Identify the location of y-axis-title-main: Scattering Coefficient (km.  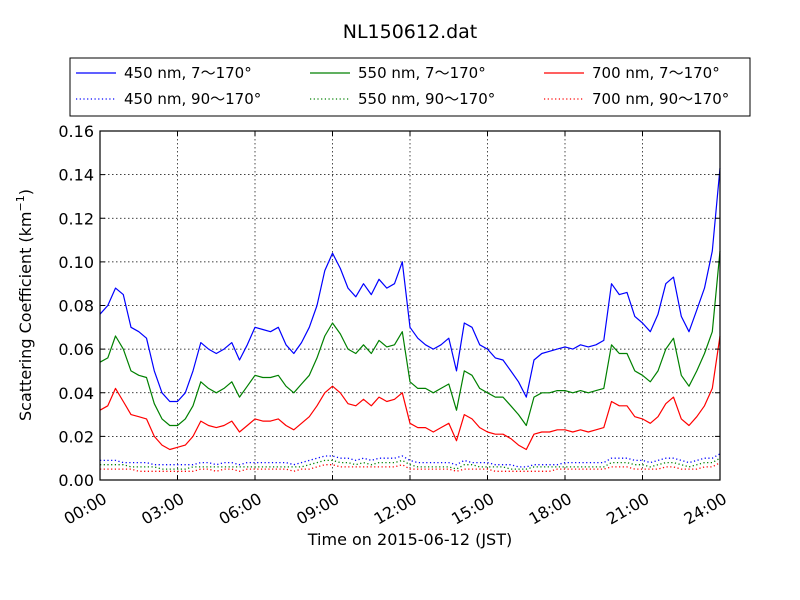
(25, 316).